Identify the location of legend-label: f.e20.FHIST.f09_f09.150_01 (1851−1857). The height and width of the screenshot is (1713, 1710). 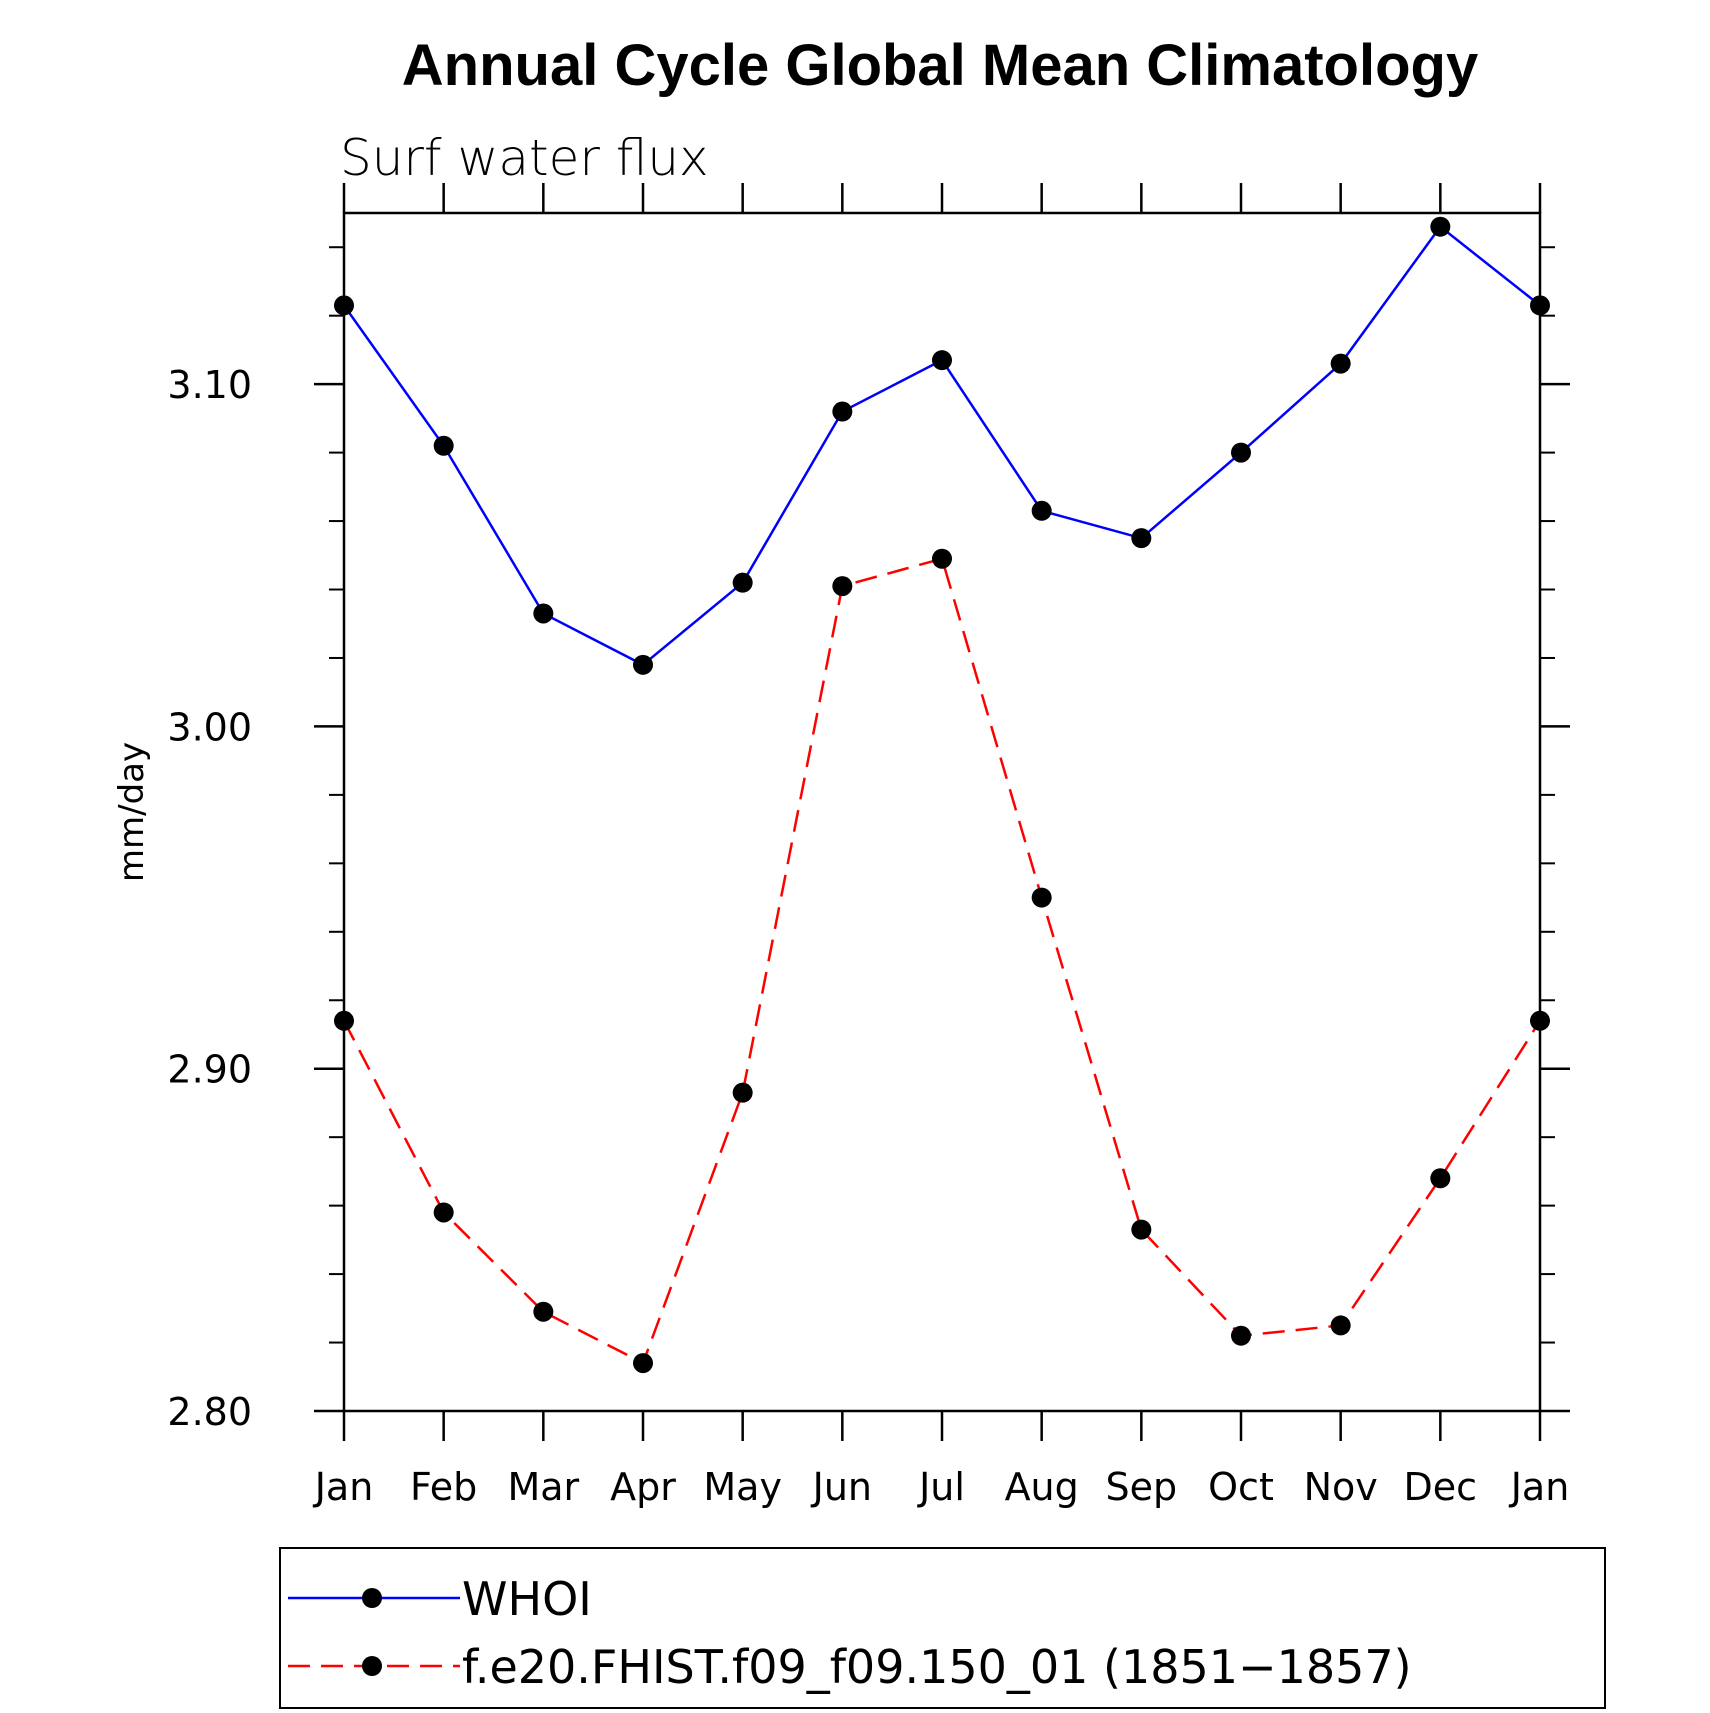
(937, 1667).